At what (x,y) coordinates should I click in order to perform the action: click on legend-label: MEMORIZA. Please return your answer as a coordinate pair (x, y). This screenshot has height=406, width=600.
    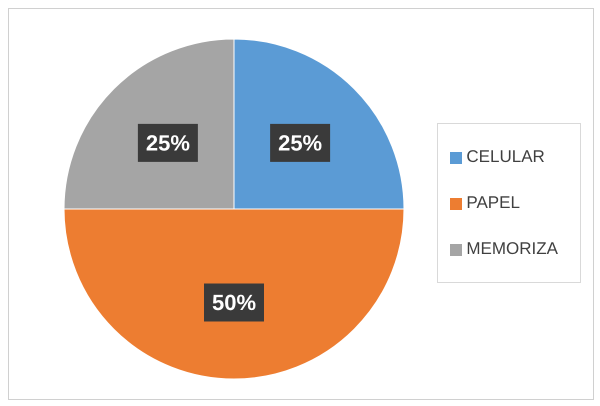
    Looking at the image, I should click on (512, 248).